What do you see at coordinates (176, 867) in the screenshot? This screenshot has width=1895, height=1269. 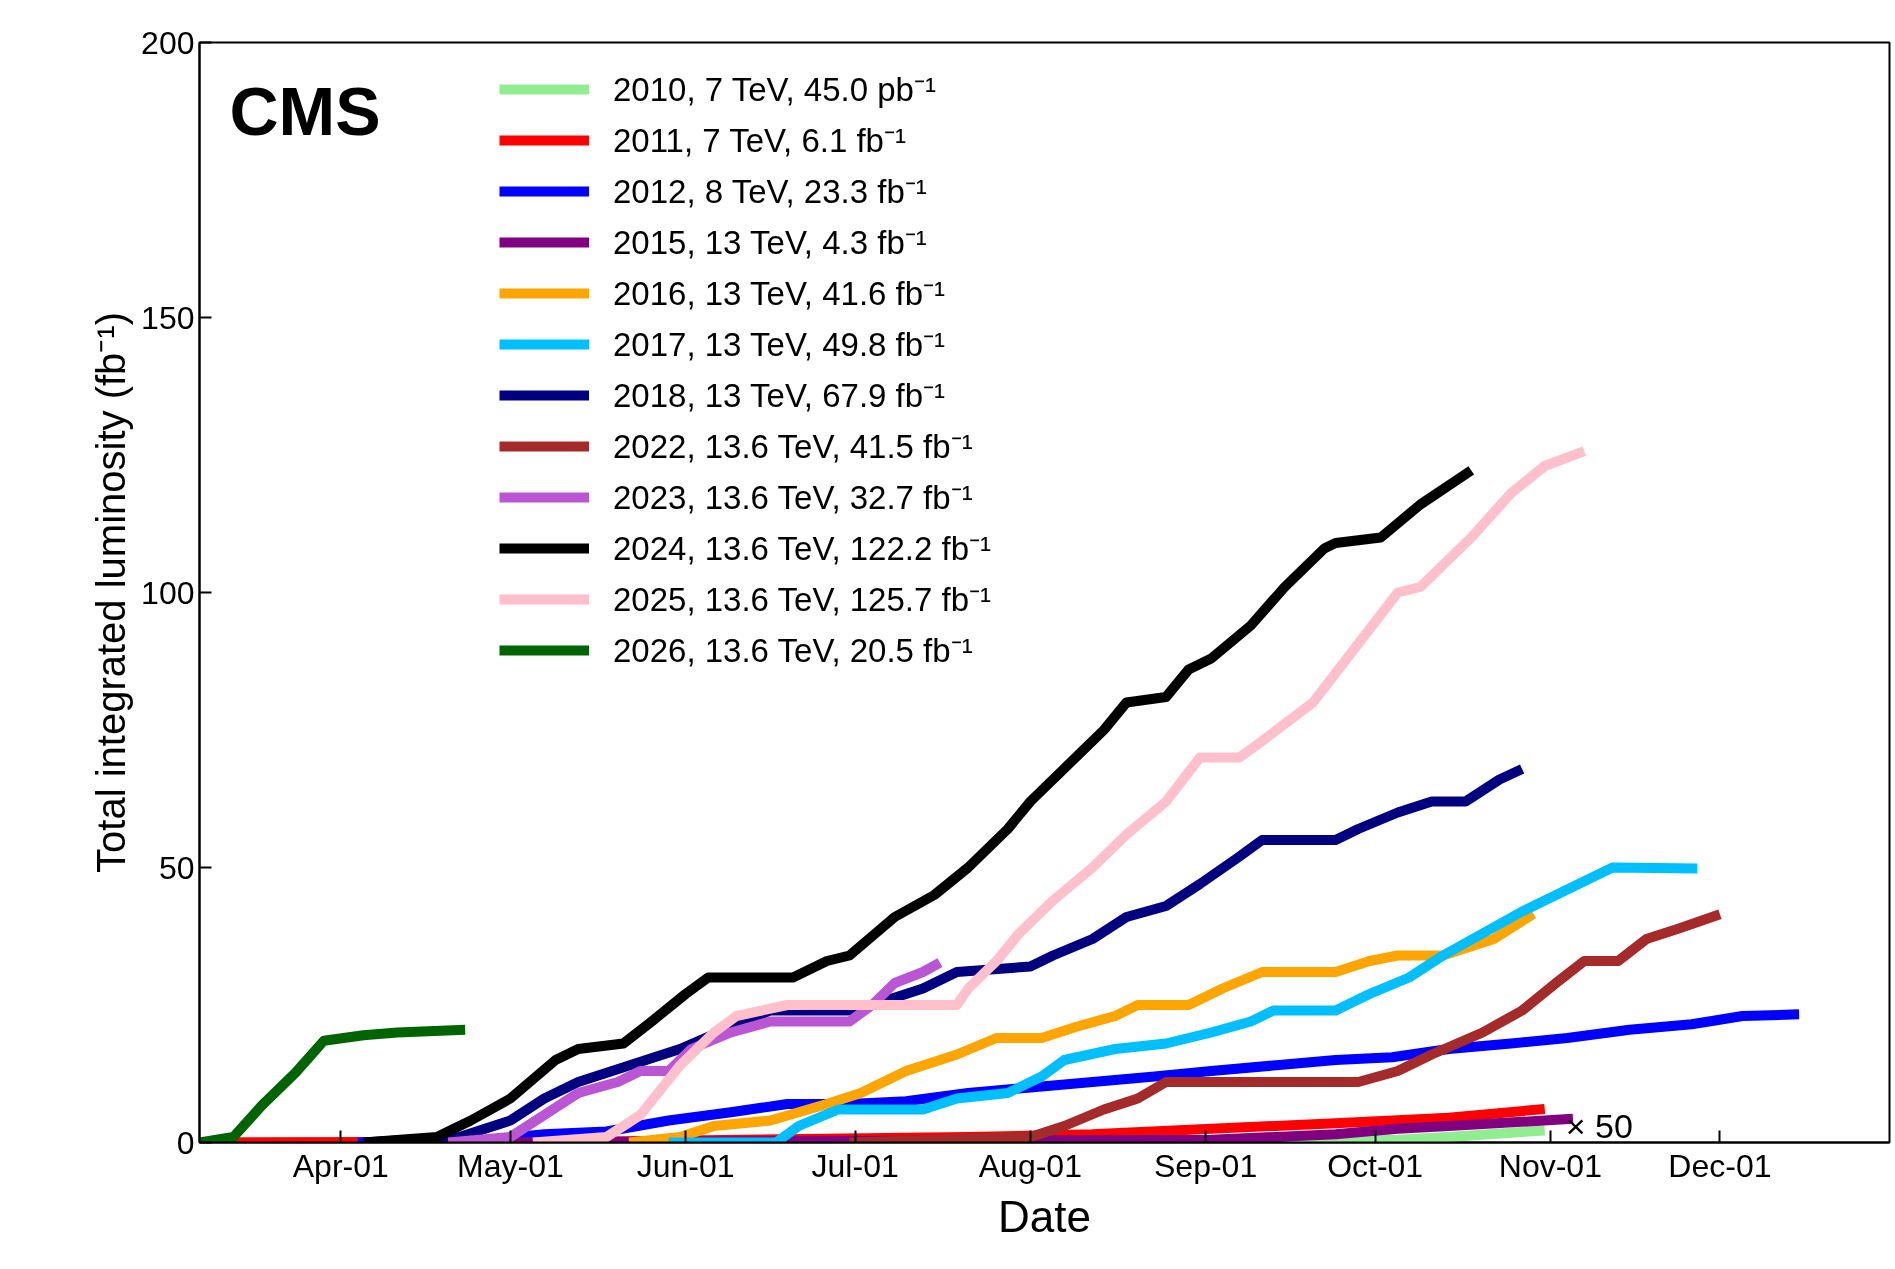 I see `y-tick-label: 50` at bounding box center [176, 867].